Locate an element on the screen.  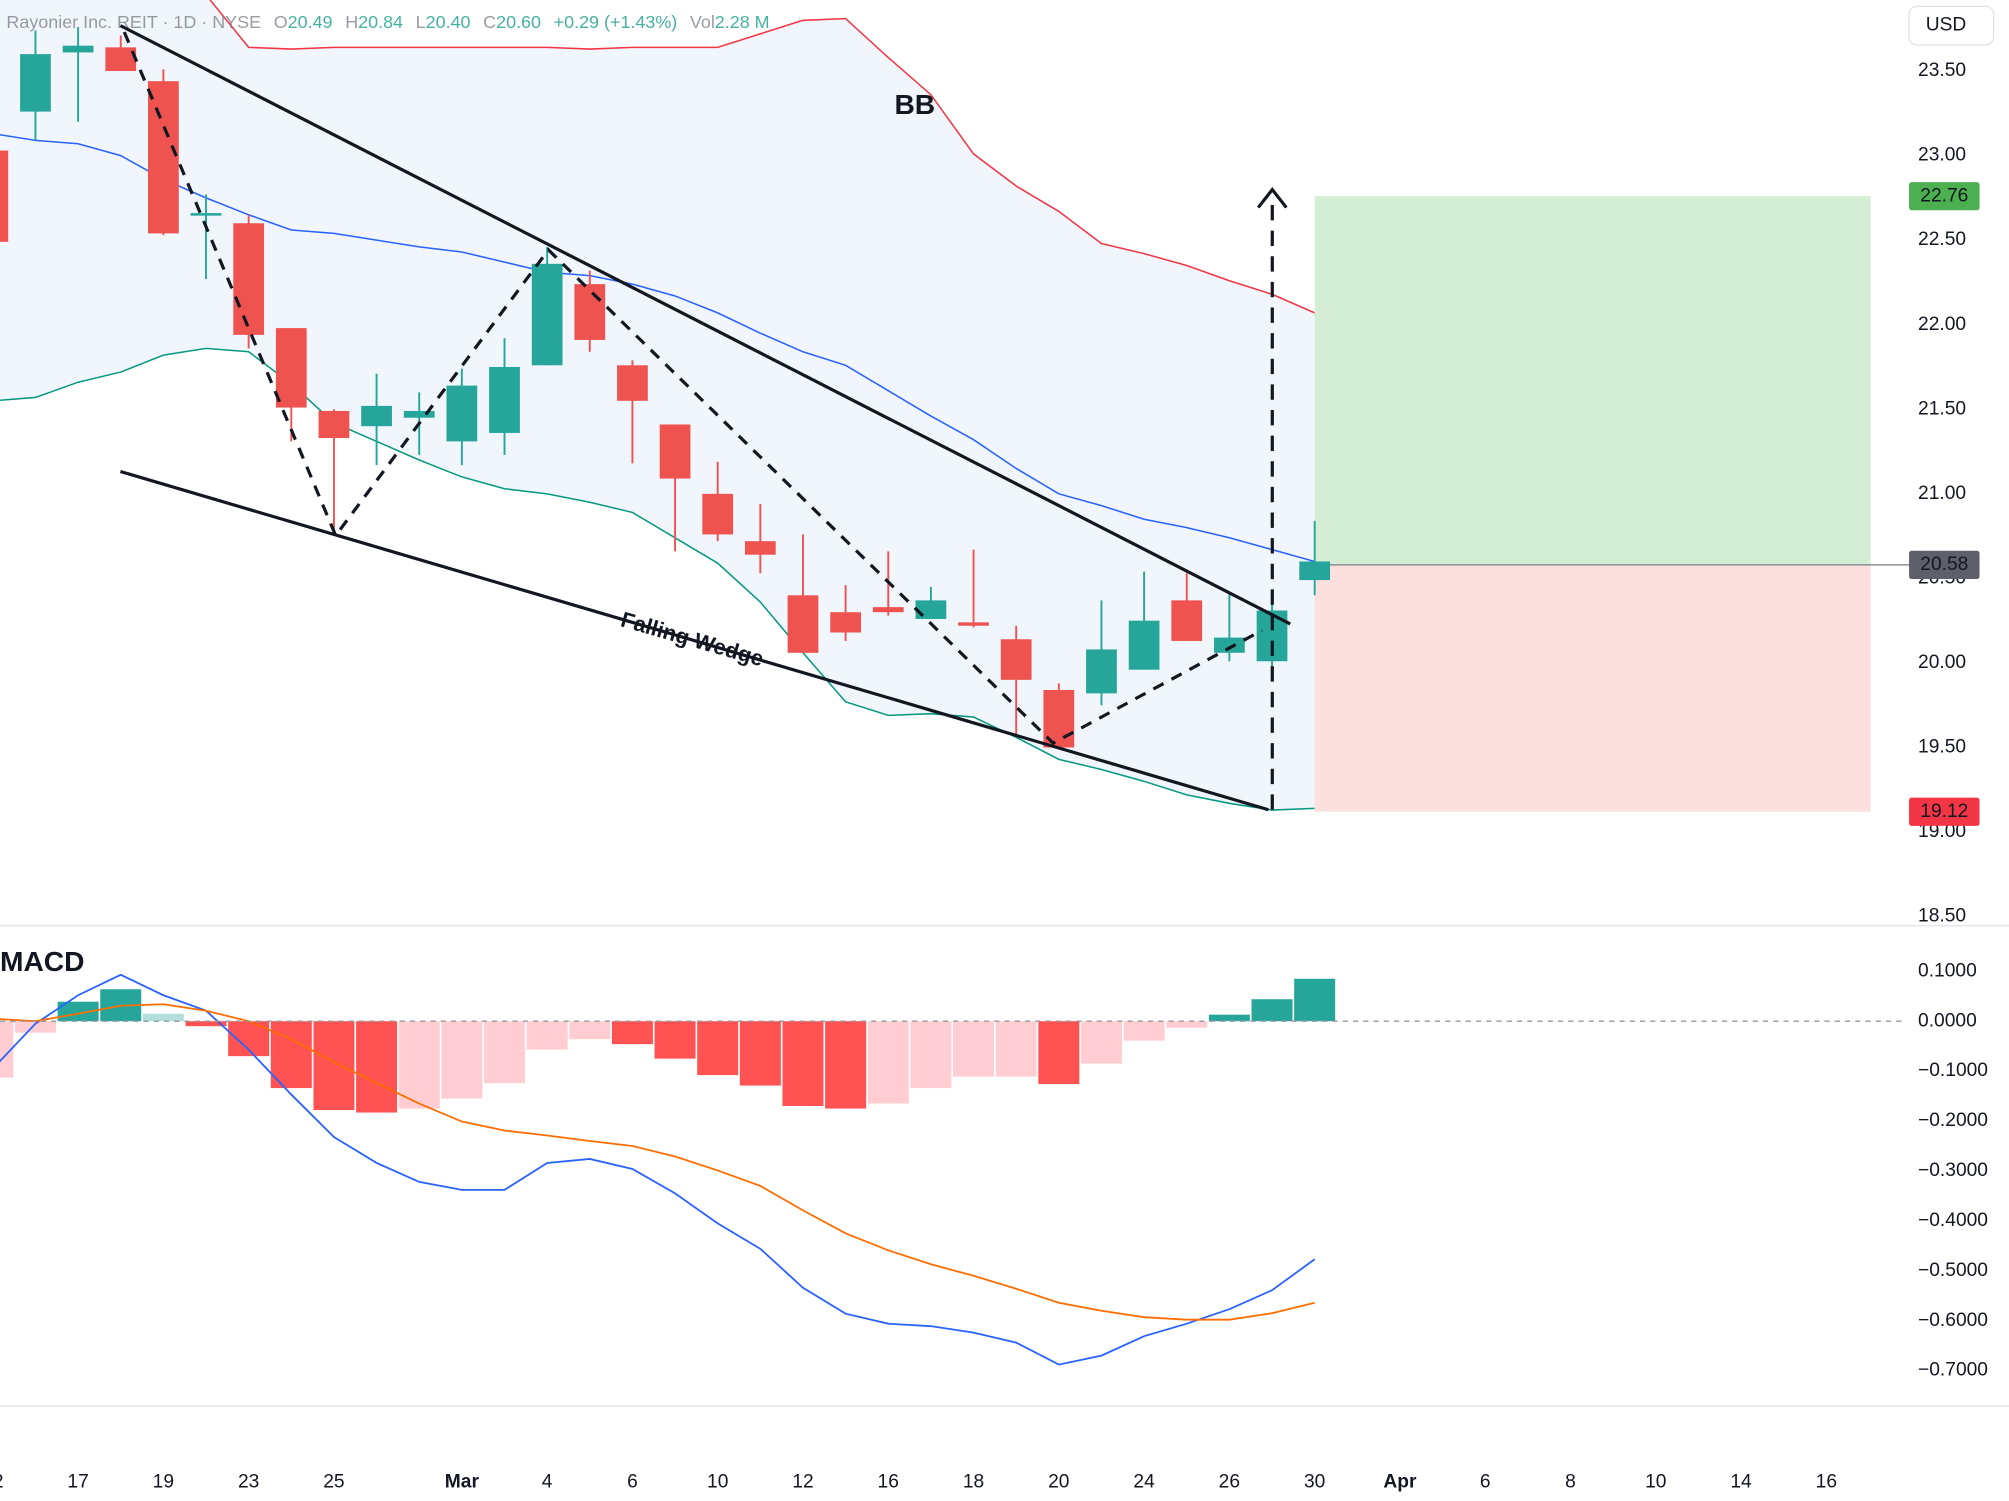
position-box is located at coordinates (1612, 504).